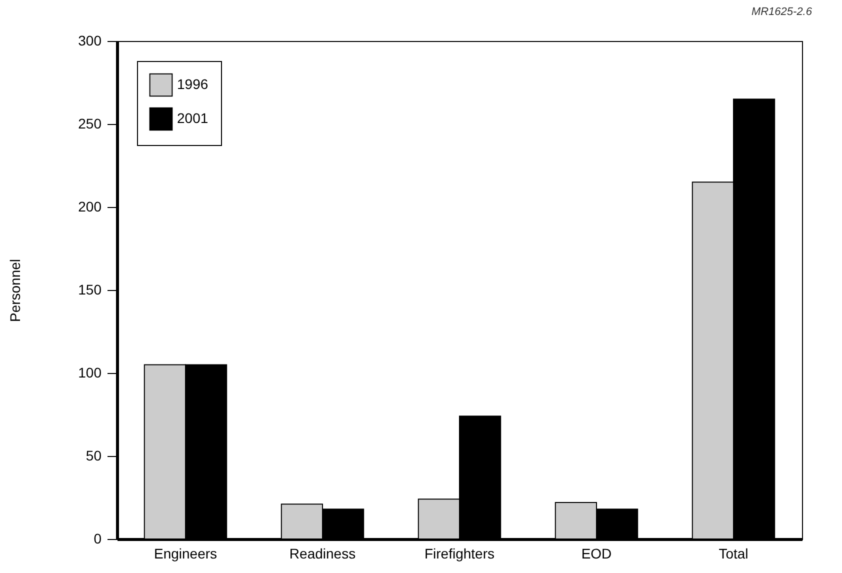 This screenshot has width=842, height=573. I want to click on x-tick-label: Engineers, so click(186, 554).